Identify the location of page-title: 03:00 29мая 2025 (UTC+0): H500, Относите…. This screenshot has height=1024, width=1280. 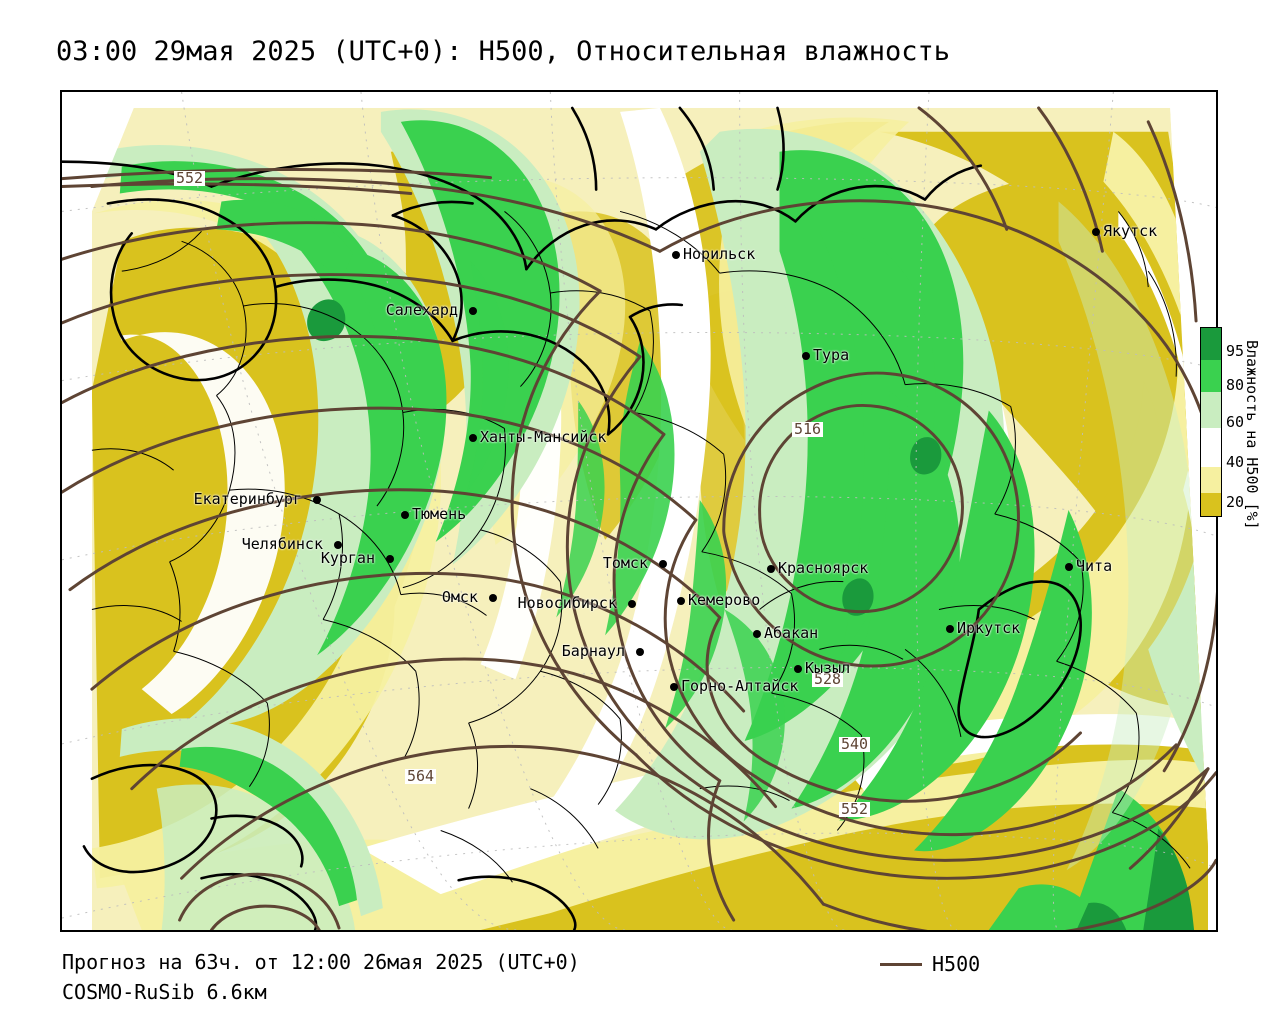
(503, 51).